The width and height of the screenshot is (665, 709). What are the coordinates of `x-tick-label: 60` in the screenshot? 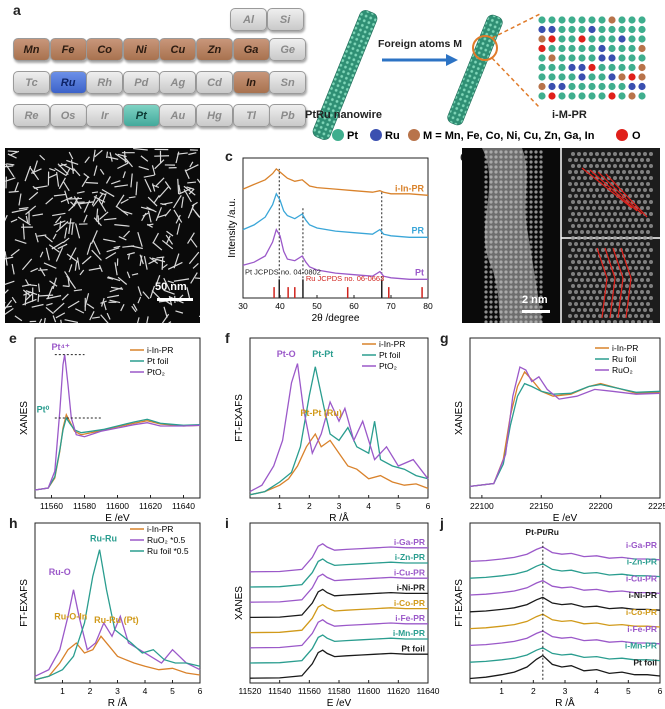 It's located at (354, 306).